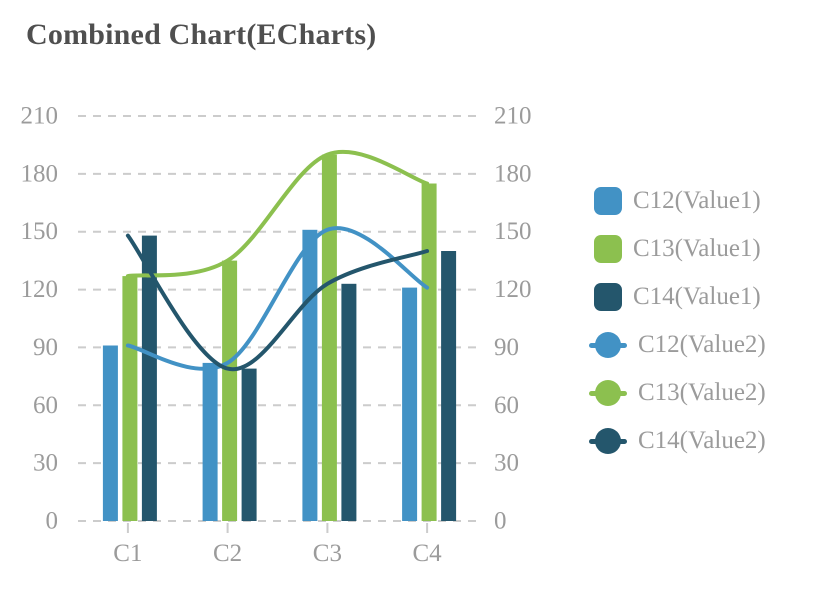  Describe the element at coordinates (40, 173) in the screenshot. I see `y-axis-label-left: 180` at that location.